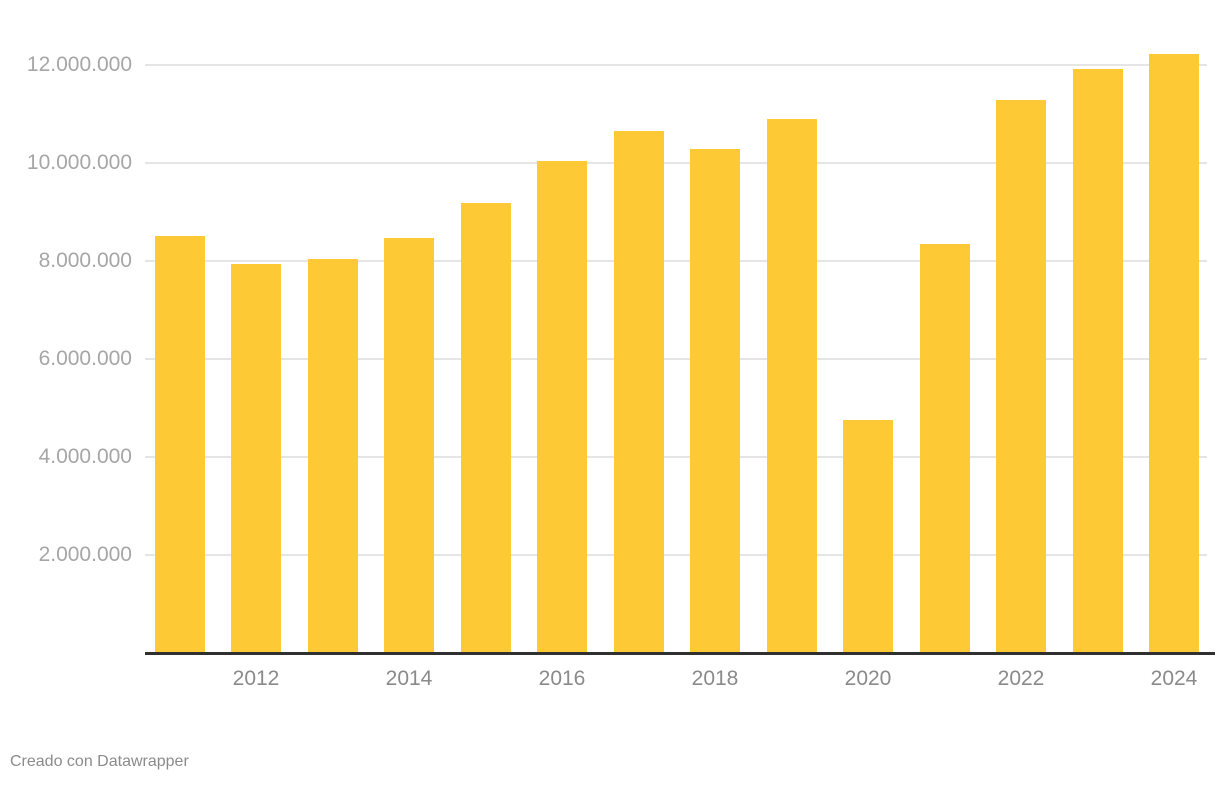 Image resolution: width=1220 pixels, height=788 pixels. Describe the element at coordinates (680, 653) in the screenshot. I see `x-axis-line` at that location.